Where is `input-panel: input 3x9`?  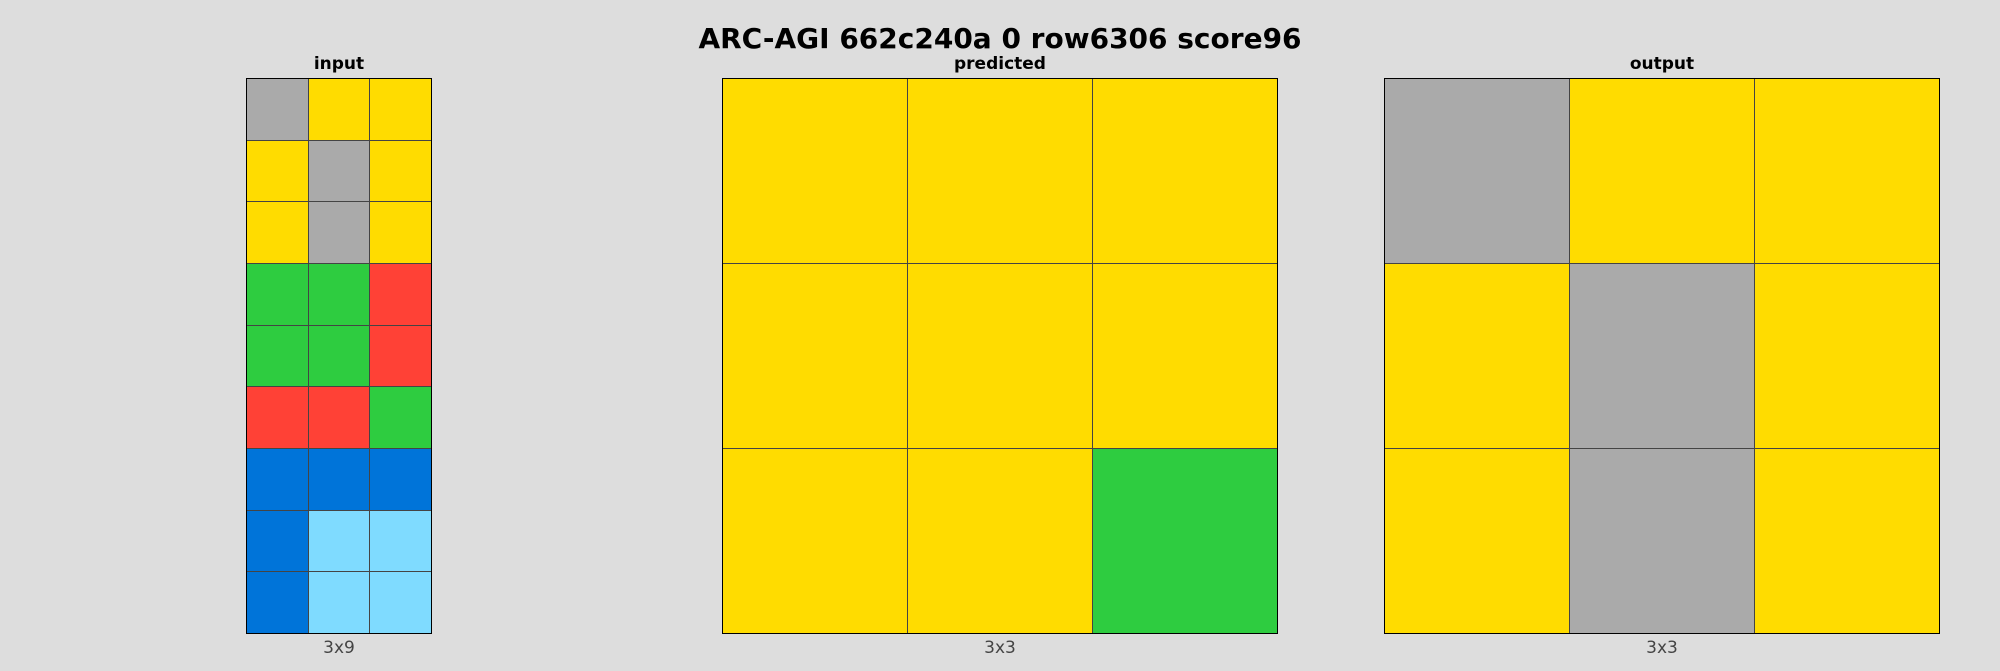
input-panel: input 3x9 is located at coordinates (339, 357).